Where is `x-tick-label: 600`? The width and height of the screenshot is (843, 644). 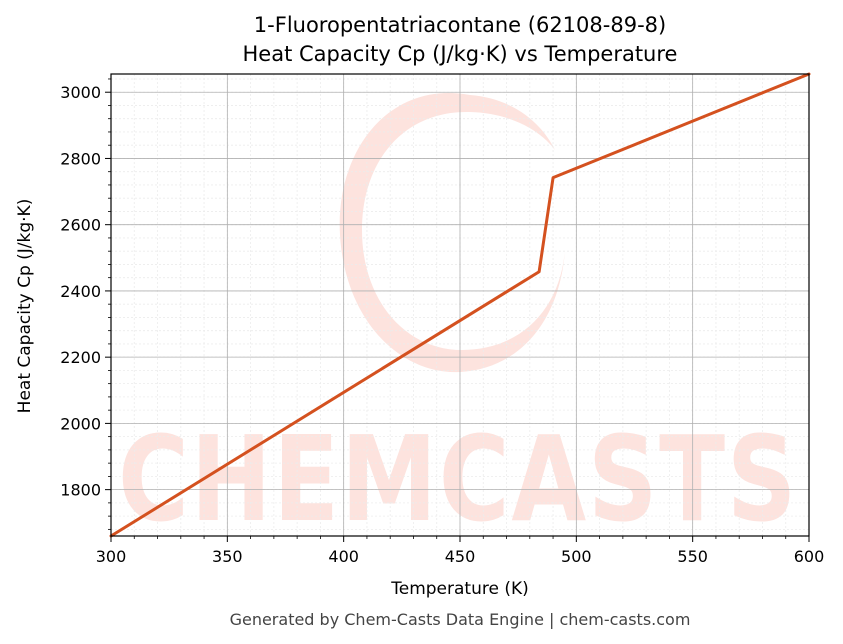 x-tick-label: 600 is located at coordinates (809, 556).